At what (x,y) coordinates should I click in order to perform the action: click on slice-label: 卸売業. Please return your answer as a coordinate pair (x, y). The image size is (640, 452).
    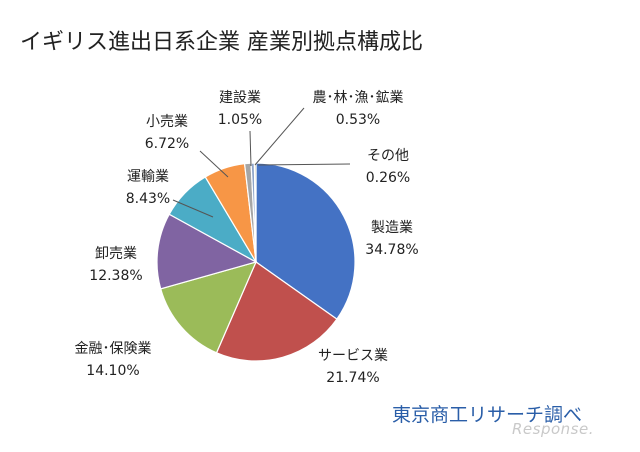
    Looking at the image, I should click on (116, 254).